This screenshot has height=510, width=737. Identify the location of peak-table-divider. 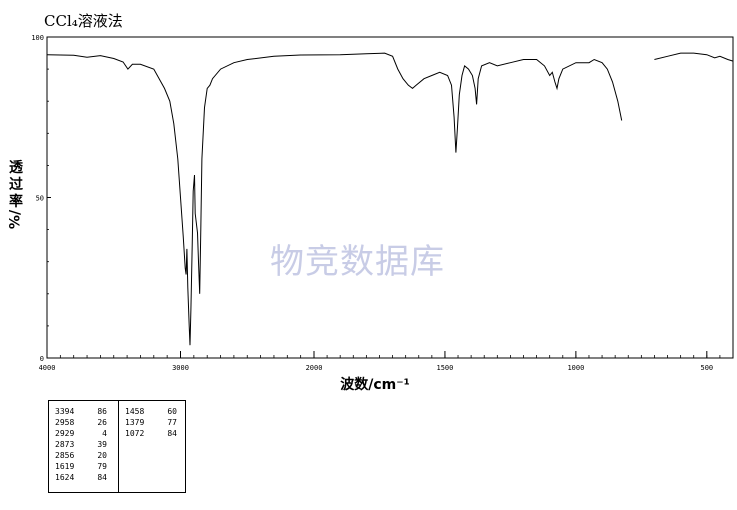
(118, 446).